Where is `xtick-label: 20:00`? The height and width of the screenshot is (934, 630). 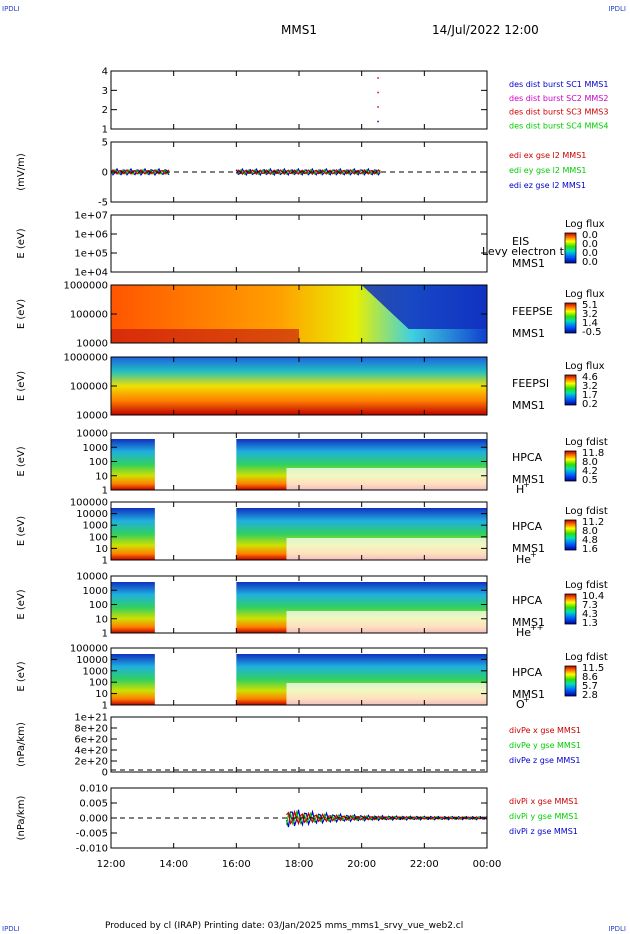 xtick-label: 20:00 is located at coordinates (361, 864).